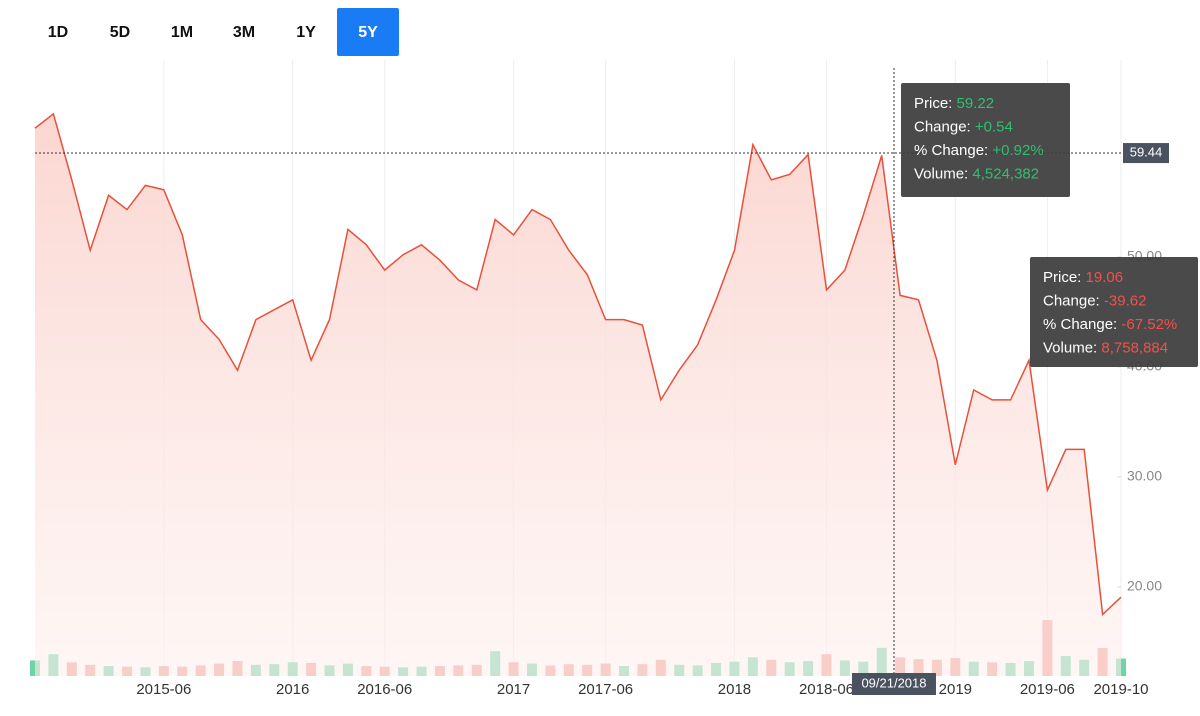 The width and height of the screenshot is (1200, 716). I want to click on crosshair-date-box, so click(893, 684).